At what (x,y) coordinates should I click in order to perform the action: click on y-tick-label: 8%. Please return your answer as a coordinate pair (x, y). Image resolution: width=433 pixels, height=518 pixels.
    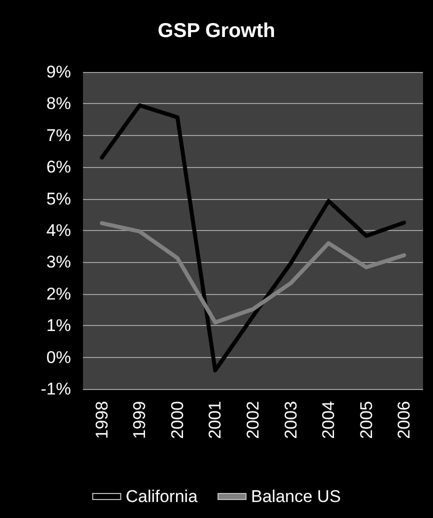
    Looking at the image, I should click on (58, 104).